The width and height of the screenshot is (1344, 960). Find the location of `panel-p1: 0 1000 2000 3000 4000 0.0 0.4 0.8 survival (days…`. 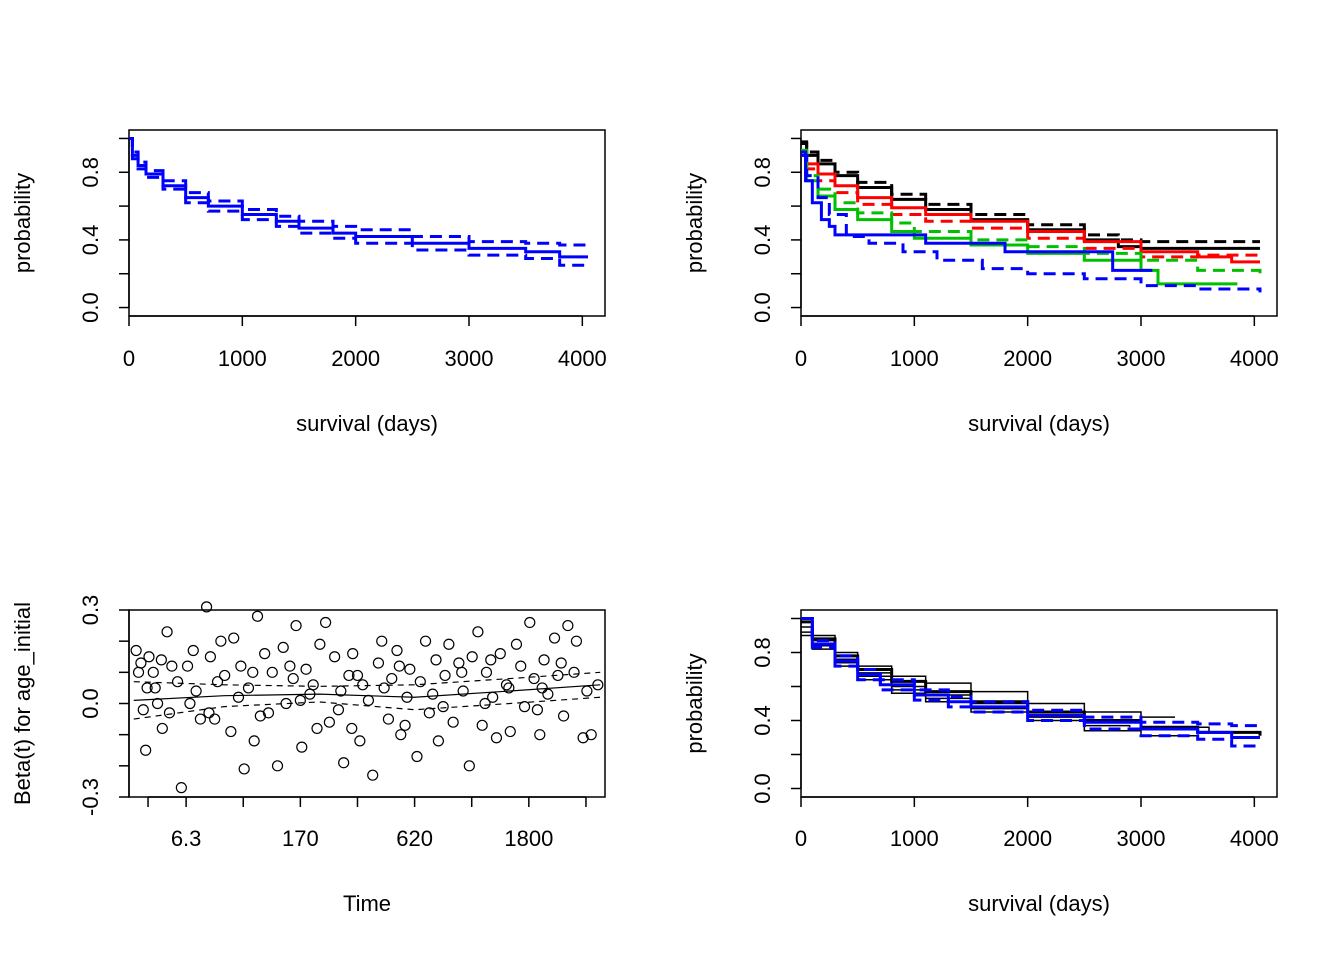

panel-p1: 0 1000 2000 3000 4000 0.0 0.4 0.8 survival (days… is located at coordinates (308, 282).